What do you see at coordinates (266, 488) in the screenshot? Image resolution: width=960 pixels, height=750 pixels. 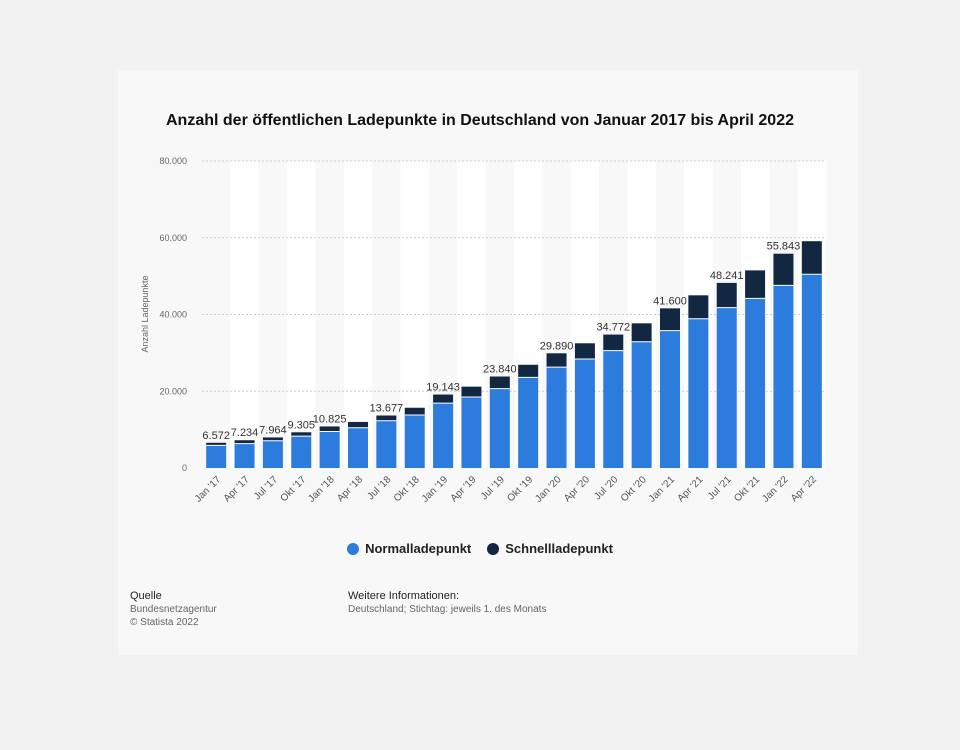 I see `x-tick-label: Jul '17` at bounding box center [266, 488].